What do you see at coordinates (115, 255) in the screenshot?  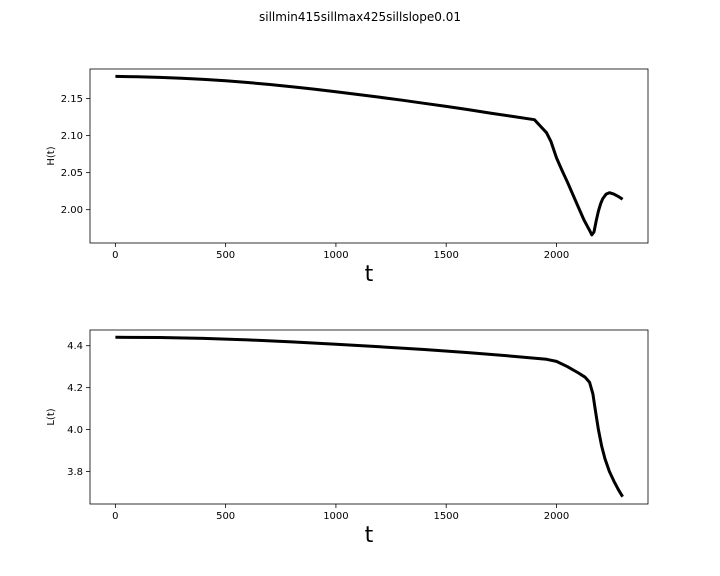 I see `axes-1-x-tick-label: 0` at bounding box center [115, 255].